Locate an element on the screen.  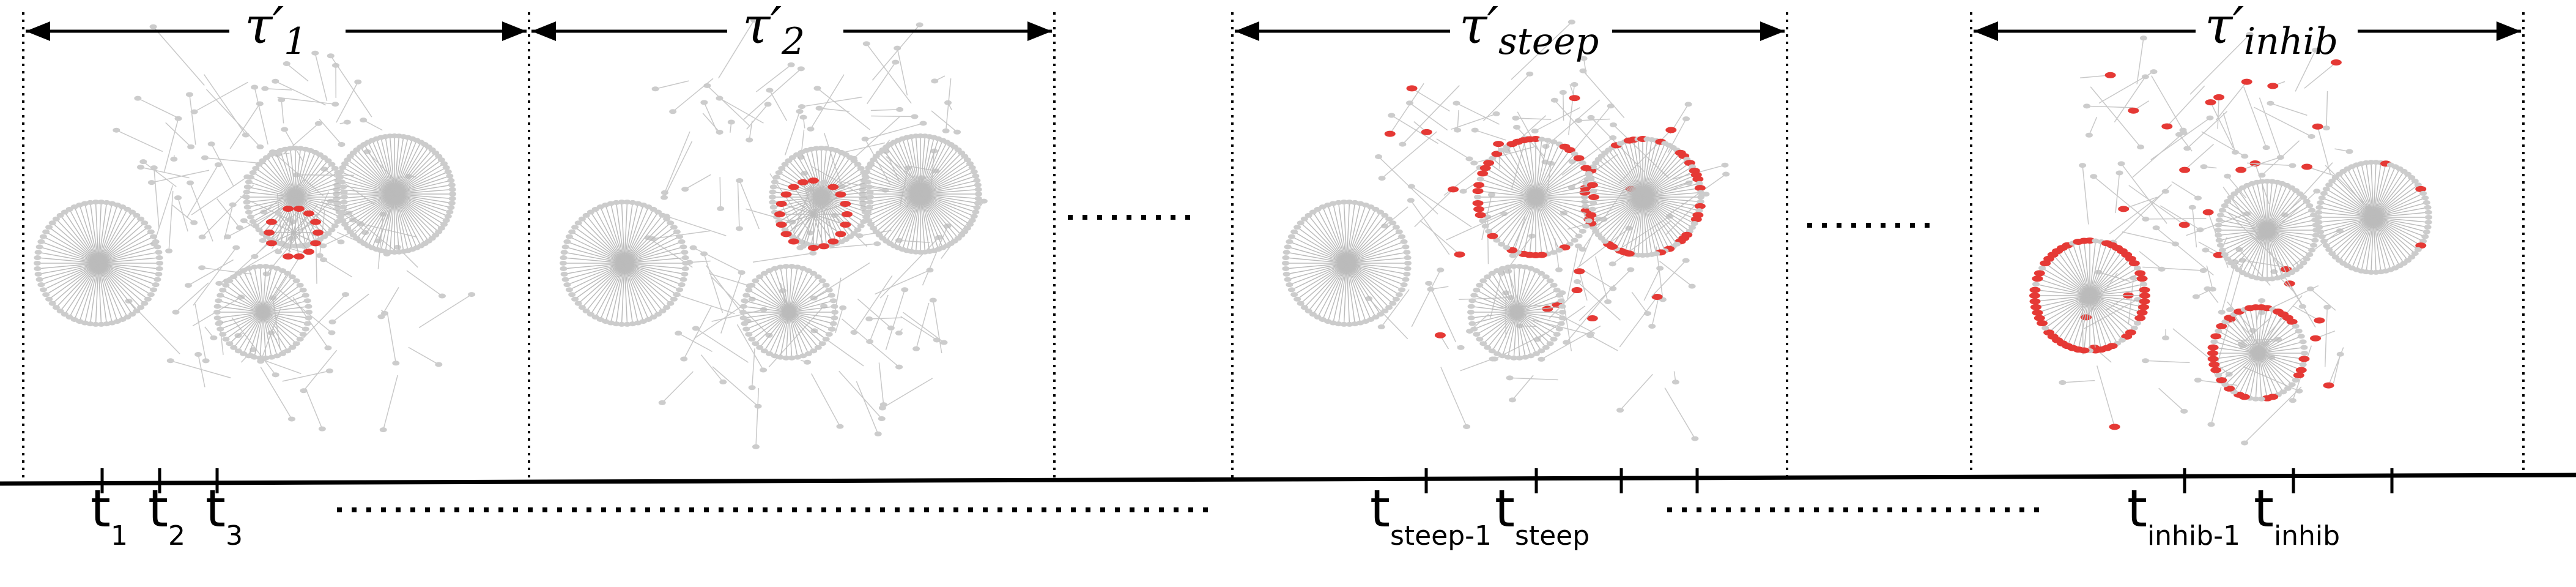
window-label: τ′2 is located at coordinates (773, 32).